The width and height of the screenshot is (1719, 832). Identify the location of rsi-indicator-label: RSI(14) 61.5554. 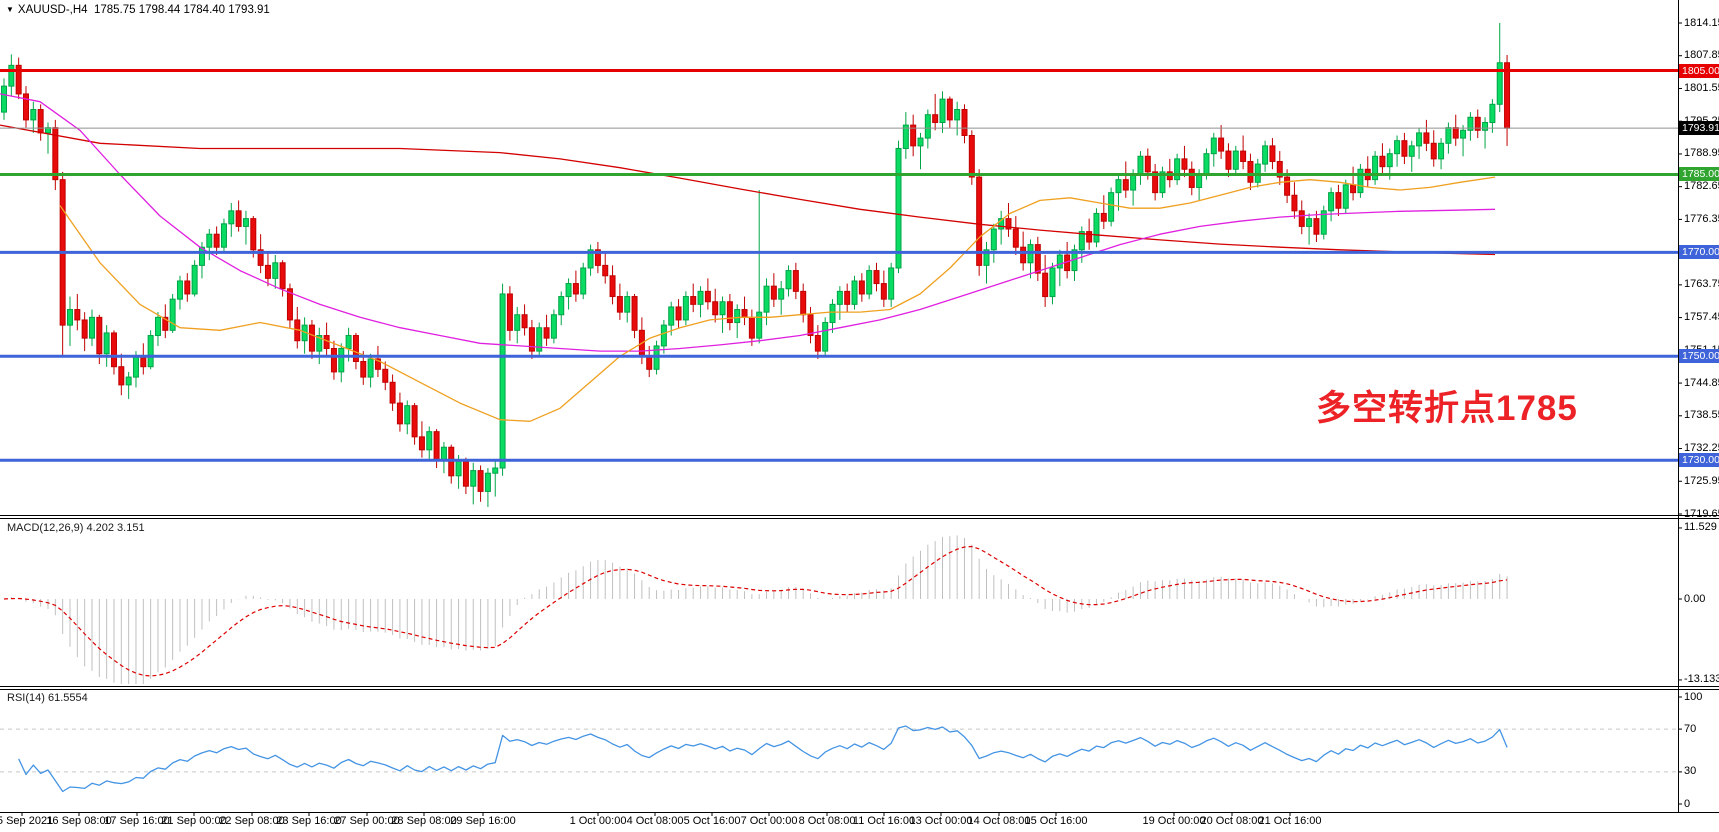
(47, 698).